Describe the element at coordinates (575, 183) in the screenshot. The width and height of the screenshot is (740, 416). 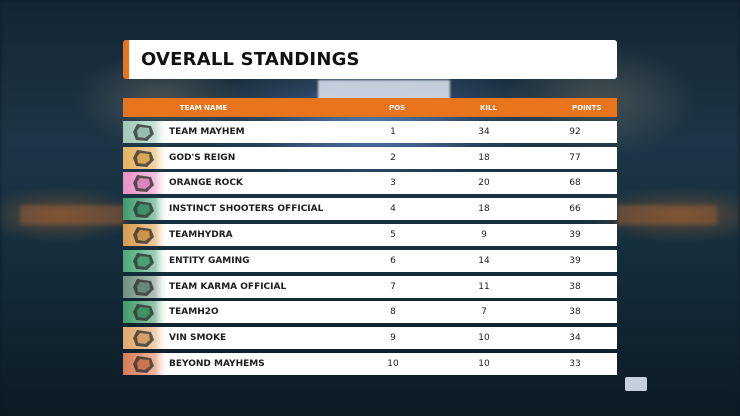
I see `points-value: 68` at that location.